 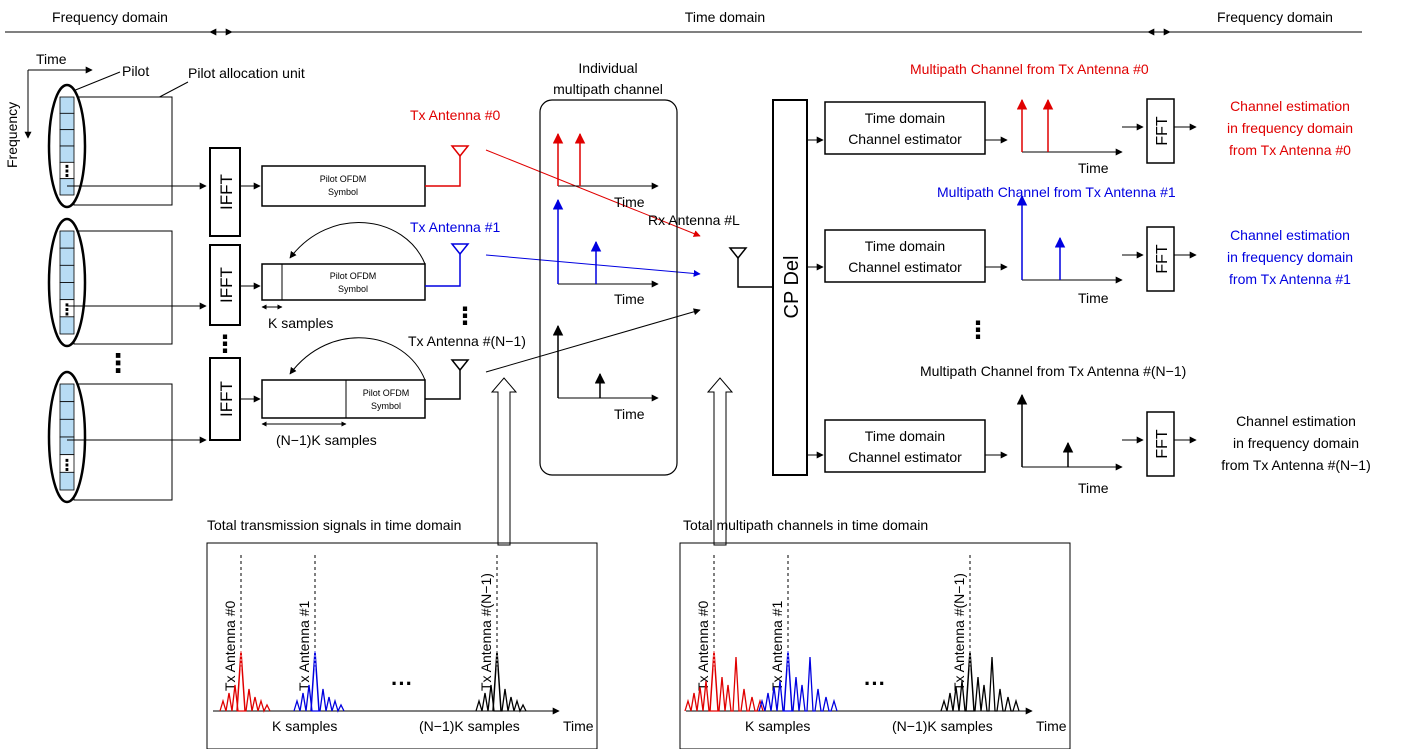 I want to click on hollow-arrows, so click(x=612, y=461).